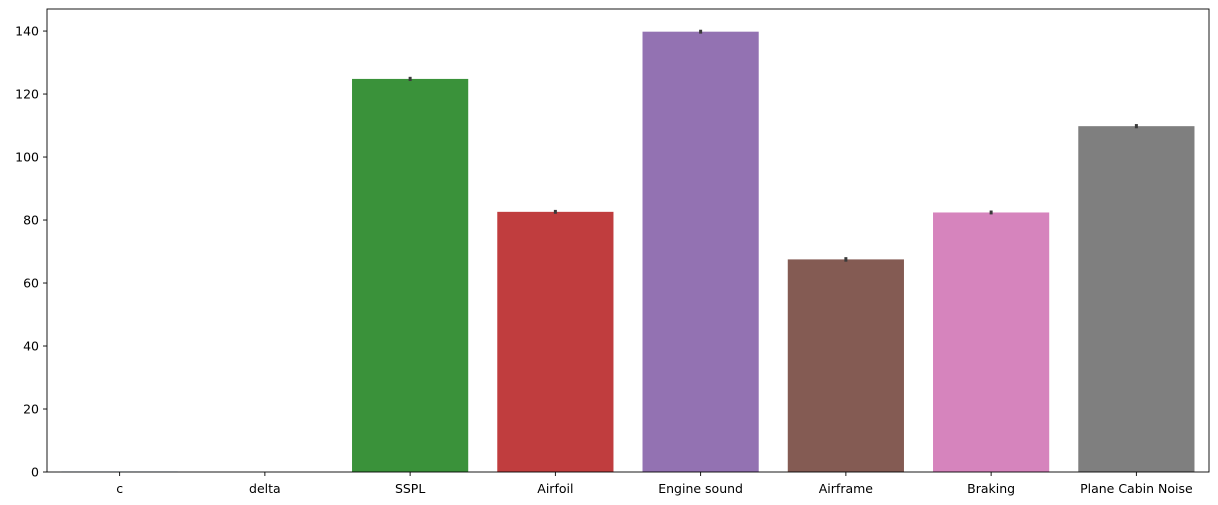 The image size is (1218, 505). I want to click on x-tick-label: SSPL, so click(410, 488).